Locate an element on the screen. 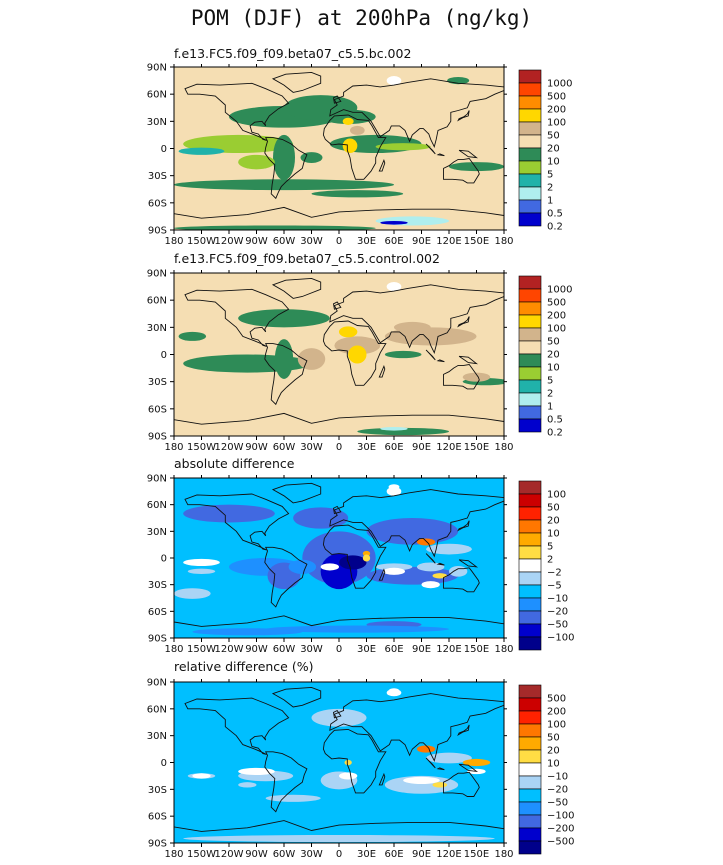 The image size is (723, 865). colorbar-label: 2 is located at coordinates (550, 188).